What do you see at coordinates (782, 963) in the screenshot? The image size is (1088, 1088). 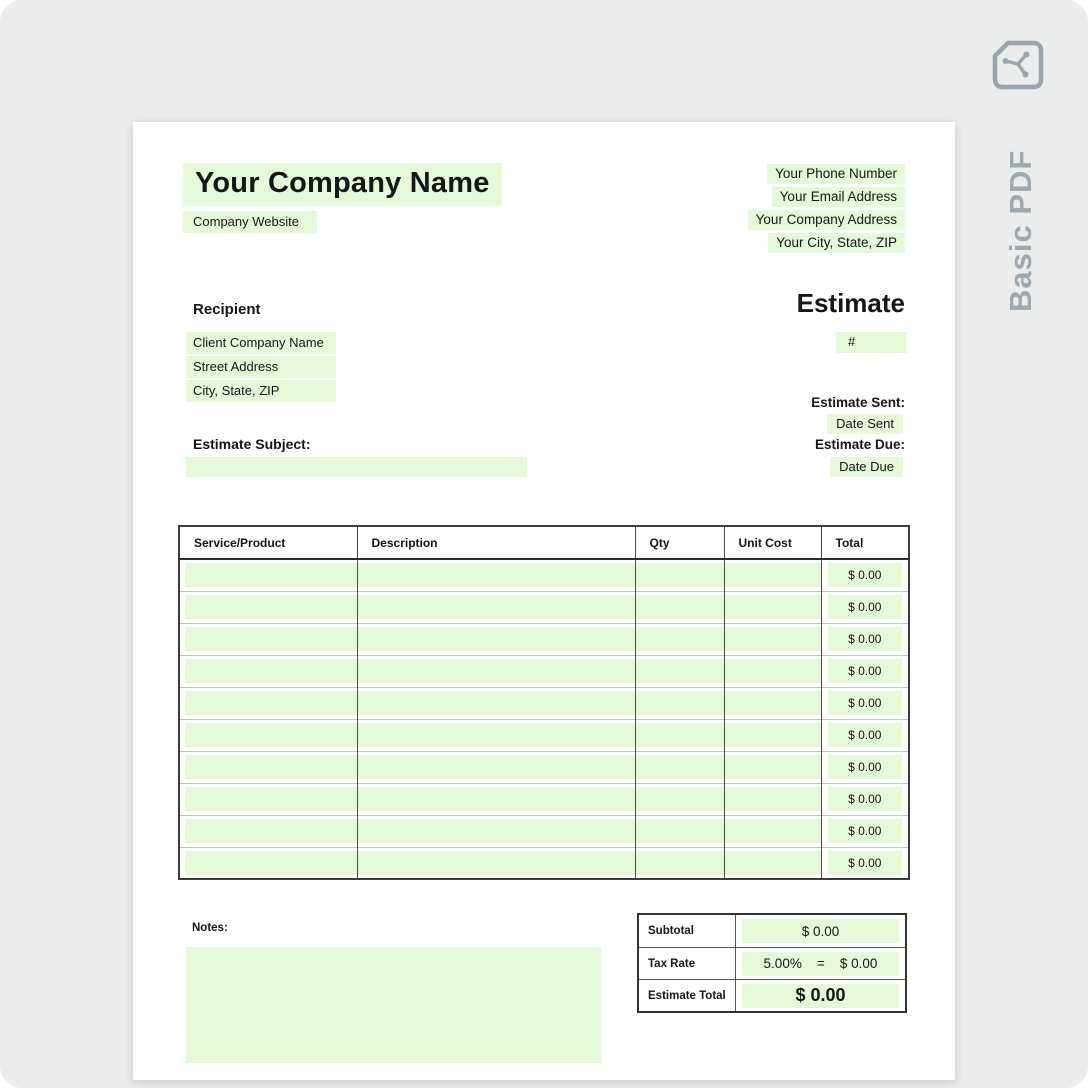 I see `tax-rate-percent: 5.00%` at bounding box center [782, 963].